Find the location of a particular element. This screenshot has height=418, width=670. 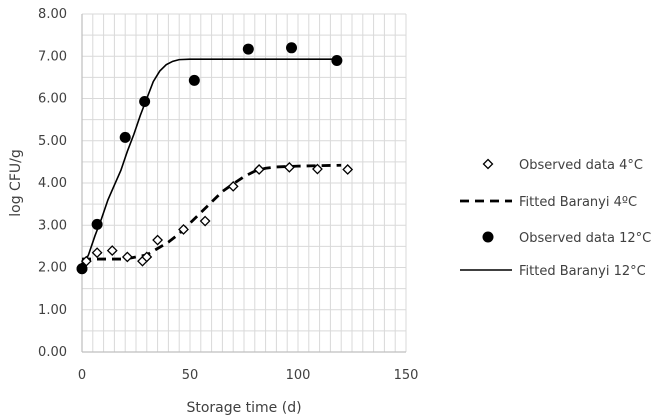

x-tick-label: 100 is located at coordinates (298, 375).